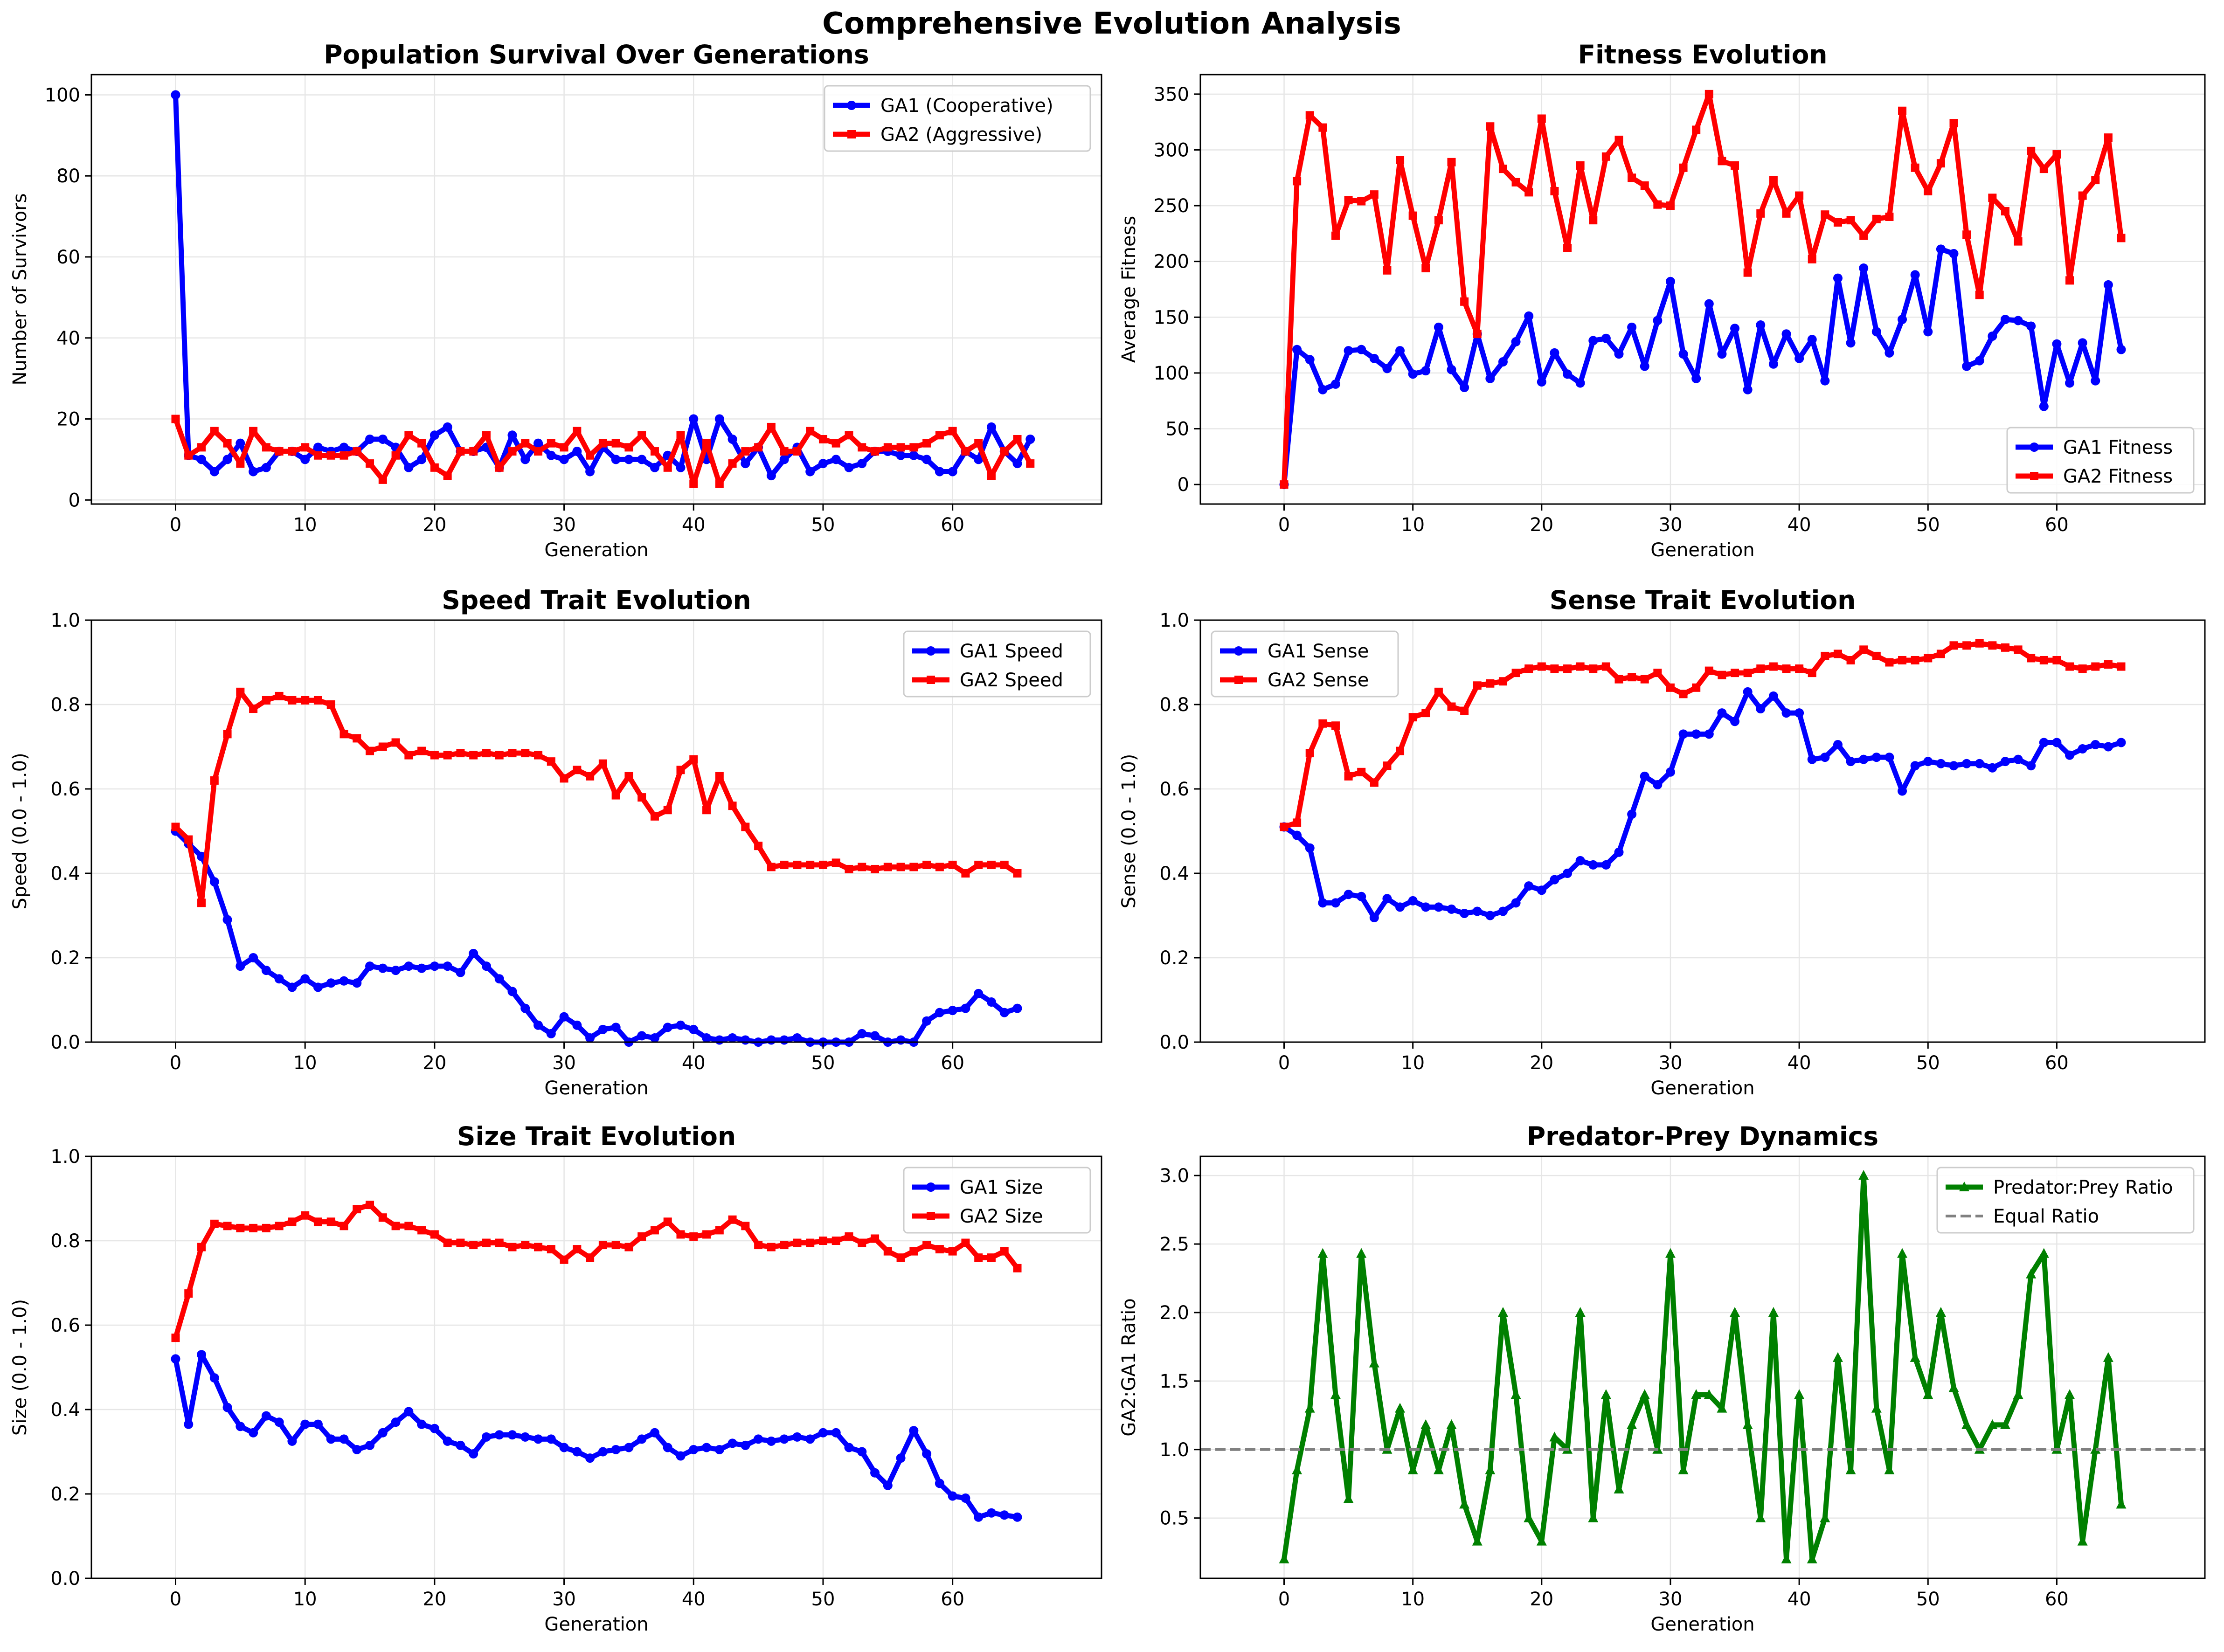 The image size is (2224, 1652). I want to click on legend: GA1 Fitness GA2 Fitness, so click(2100, 460).